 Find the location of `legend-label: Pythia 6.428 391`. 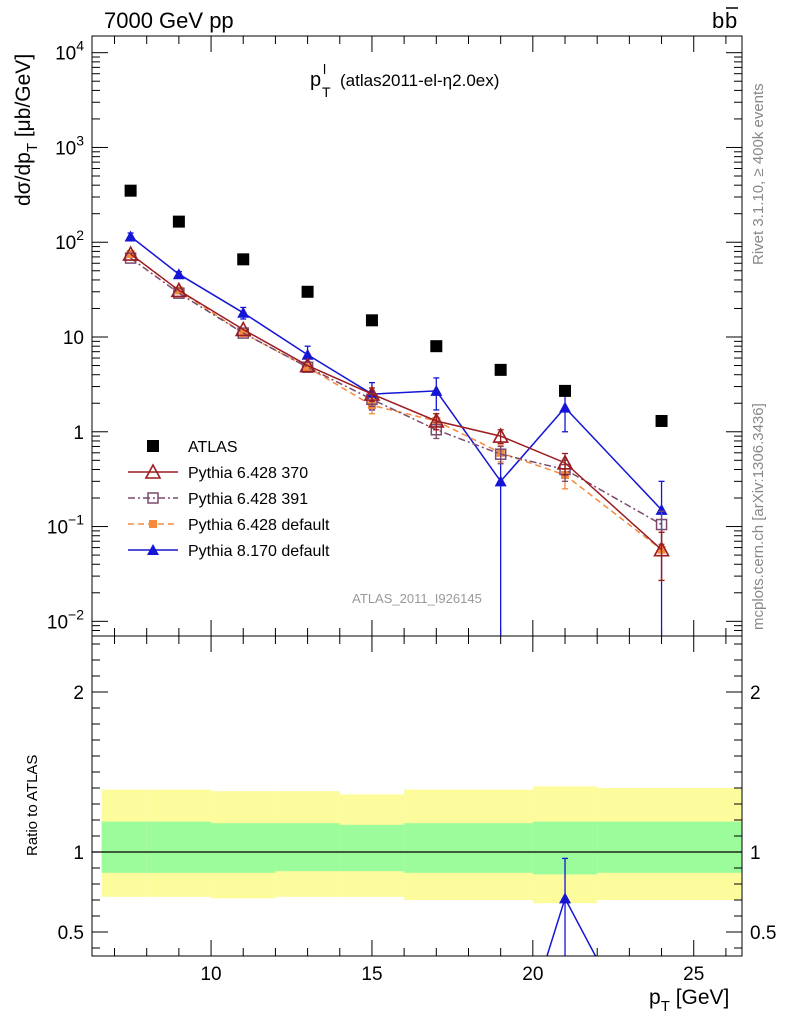

legend-label: Pythia 6.428 391 is located at coordinates (248, 499).